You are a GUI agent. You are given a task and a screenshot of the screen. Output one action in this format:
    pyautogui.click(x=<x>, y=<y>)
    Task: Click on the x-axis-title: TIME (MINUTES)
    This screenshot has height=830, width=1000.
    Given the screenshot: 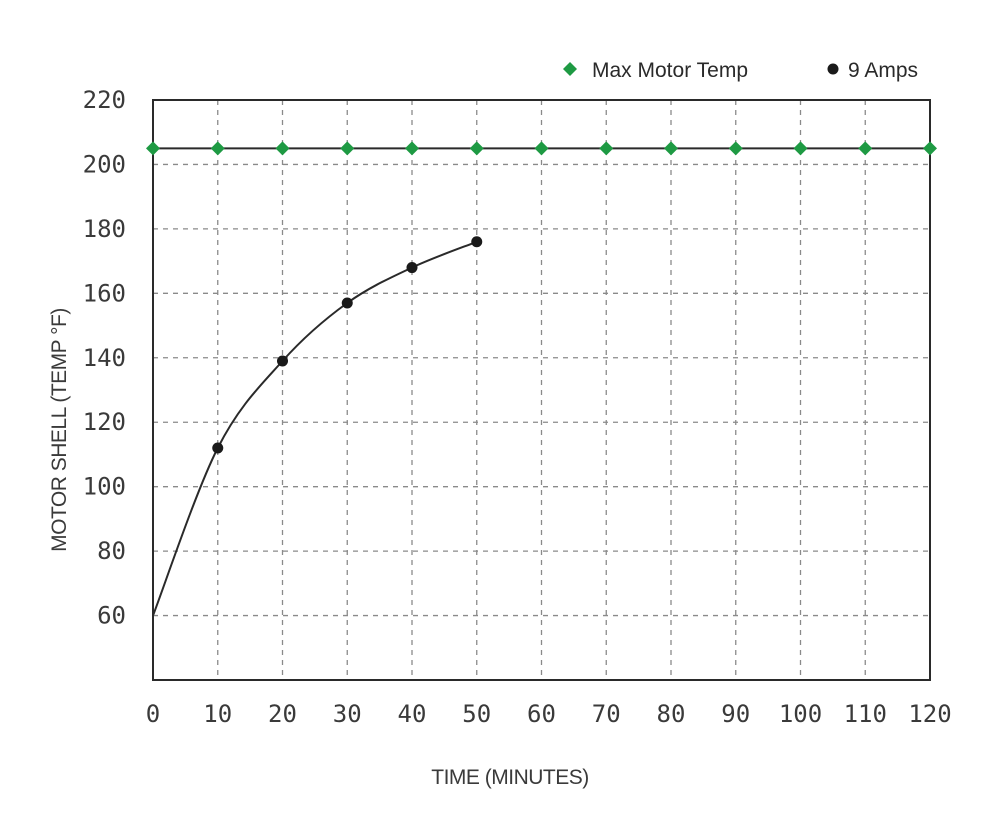 What is the action you would take?
    pyautogui.click(x=509, y=777)
    